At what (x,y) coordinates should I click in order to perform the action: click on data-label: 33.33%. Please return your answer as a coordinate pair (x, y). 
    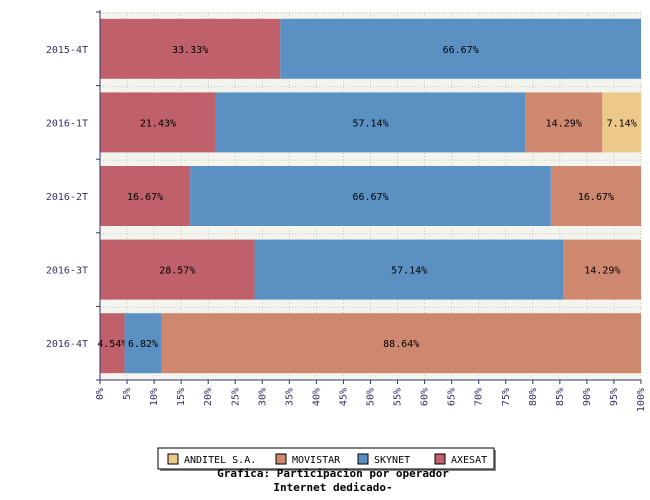
    Looking at the image, I should click on (190, 50).